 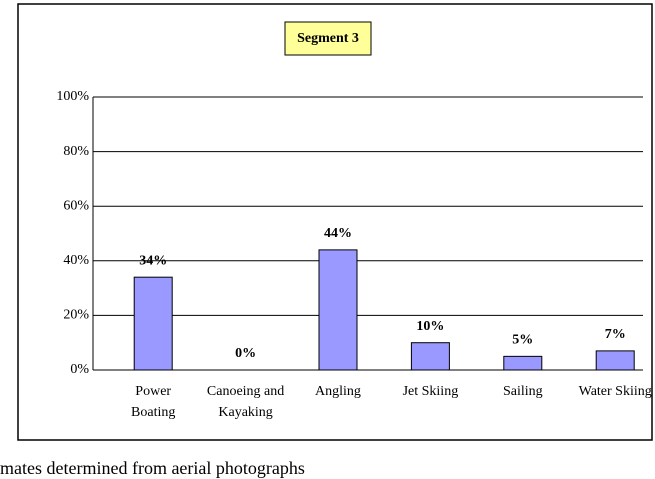 I want to click on data-label: 7%, so click(x=615, y=334).